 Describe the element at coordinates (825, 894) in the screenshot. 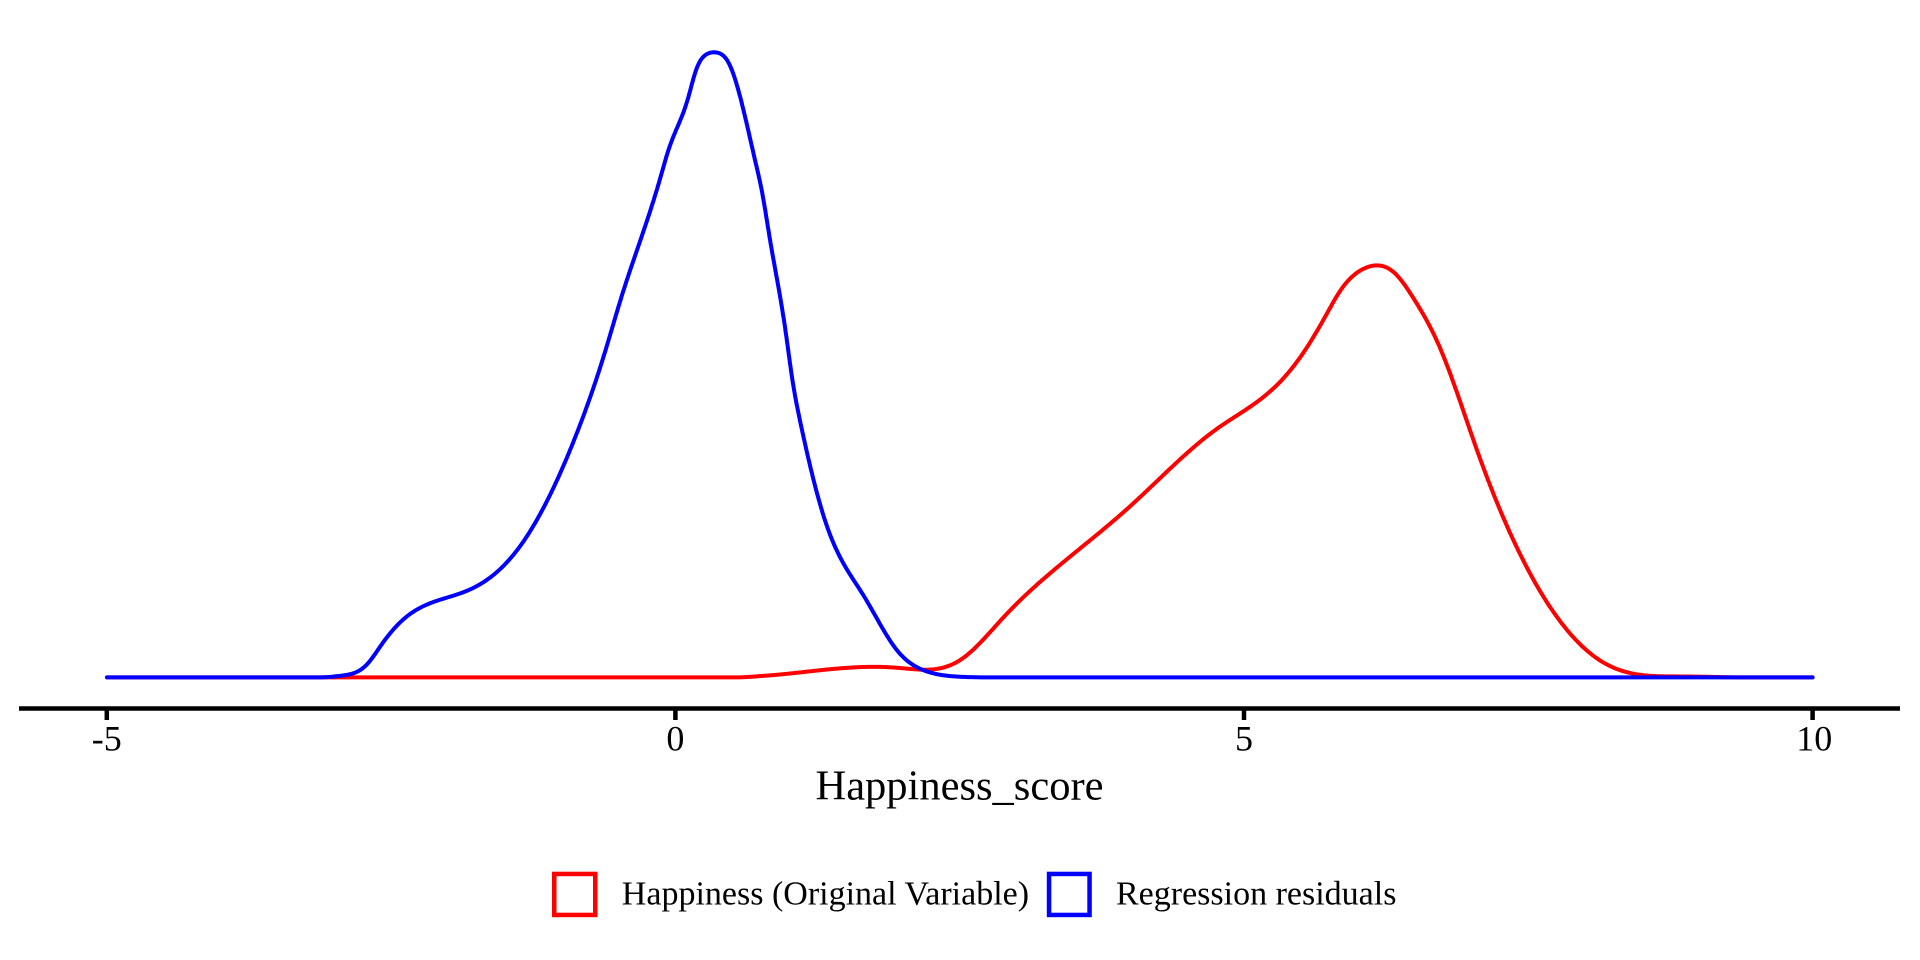

I see `svg-text: Happiness (Original Variable)` at that location.